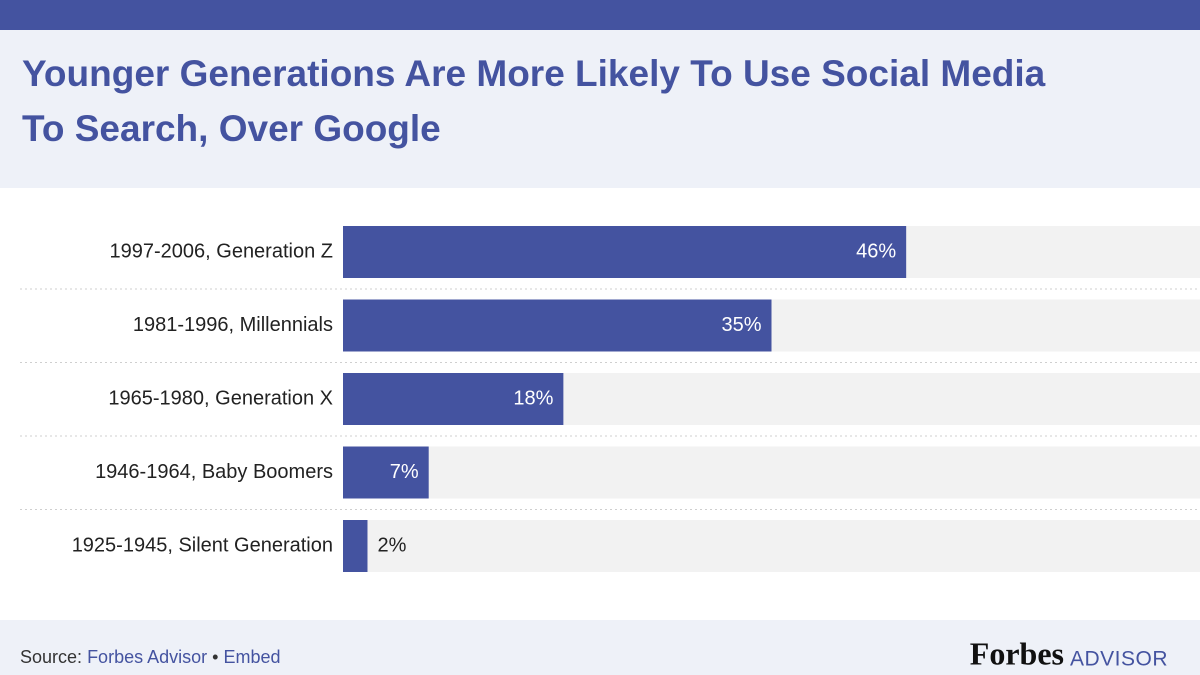 This screenshot has width=1200, height=675. I want to click on y-tick-label: 1925-1945, Silent Generation, so click(202, 545).